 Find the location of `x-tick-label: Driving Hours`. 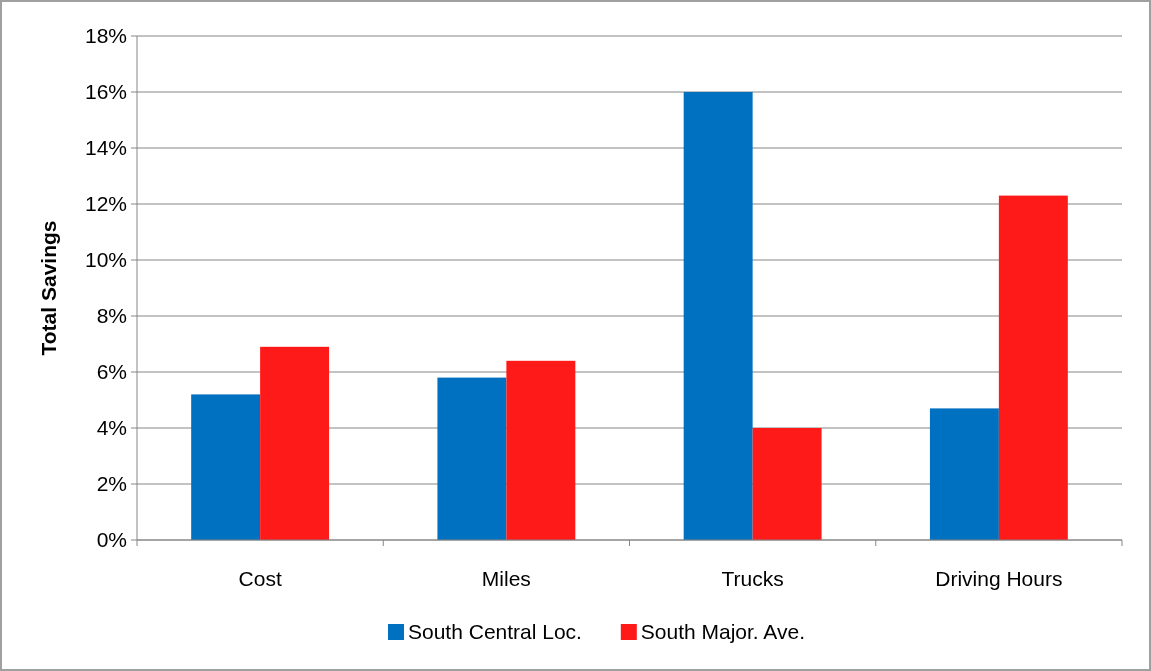

x-tick-label: Driving Hours is located at coordinates (999, 578).